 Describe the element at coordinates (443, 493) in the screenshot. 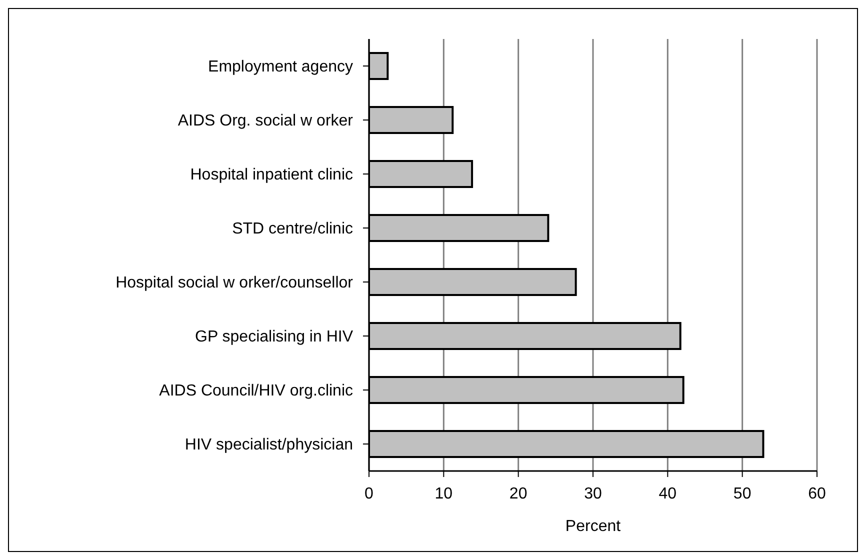

I see `x-tick-label: 10` at that location.